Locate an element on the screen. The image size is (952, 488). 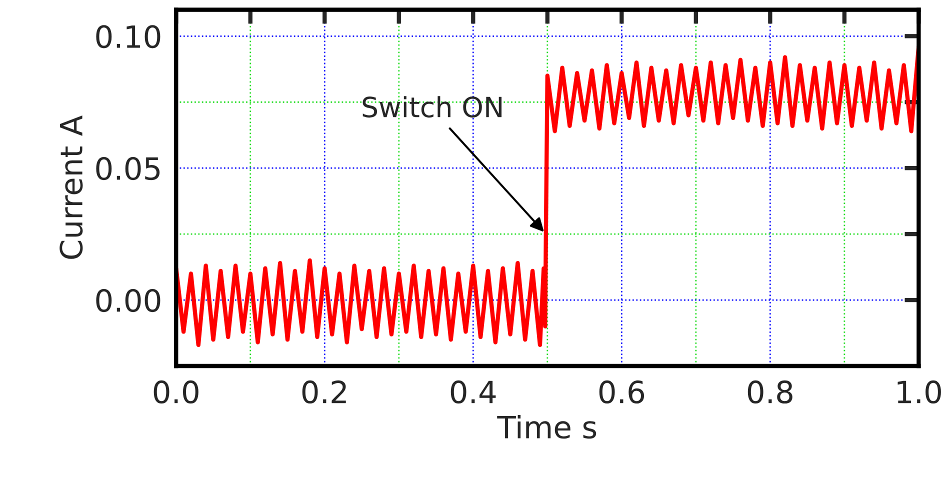
x-tick-label: 0.6 is located at coordinates (621, 392).